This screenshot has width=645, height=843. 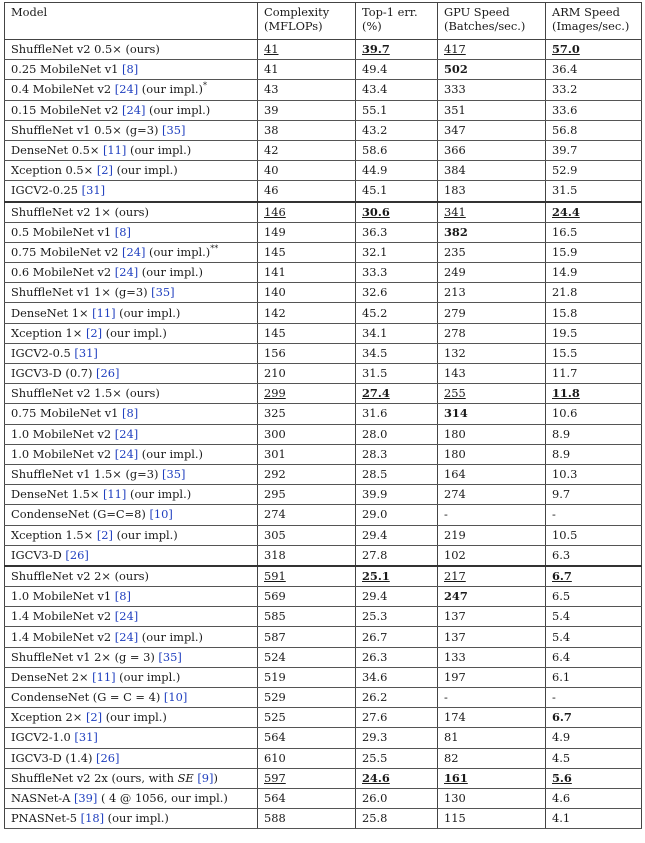 I want to click on cell-top1: 28.0, so click(x=396, y=434).